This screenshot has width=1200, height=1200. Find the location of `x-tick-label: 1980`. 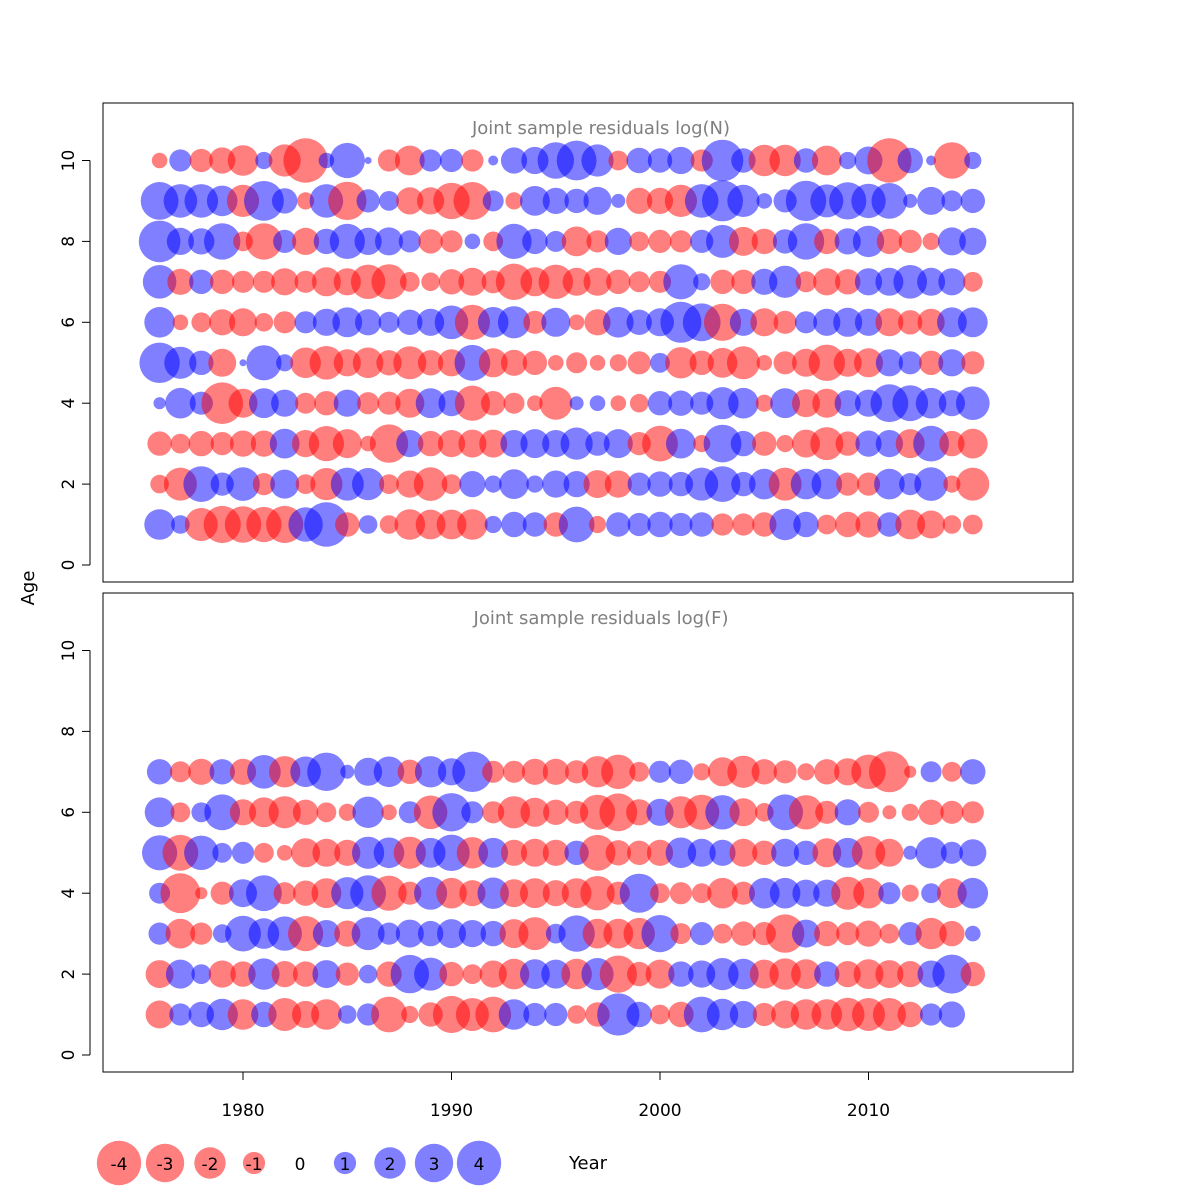

x-tick-label: 1980 is located at coordinates (242, 1111).